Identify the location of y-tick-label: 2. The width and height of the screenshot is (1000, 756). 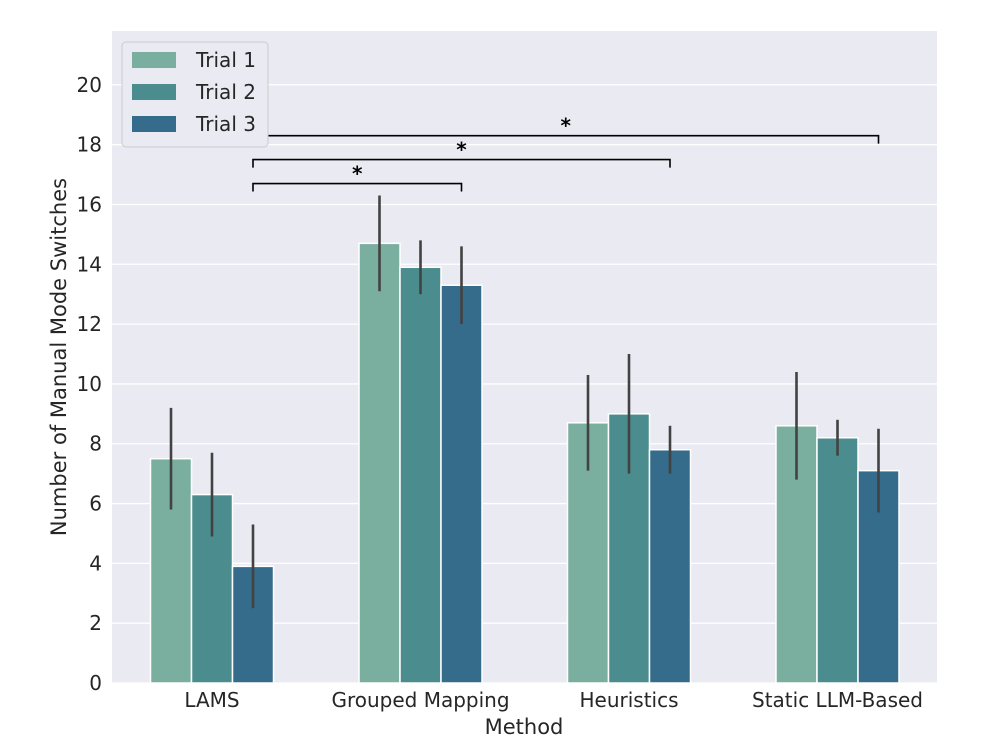
(95, 623).